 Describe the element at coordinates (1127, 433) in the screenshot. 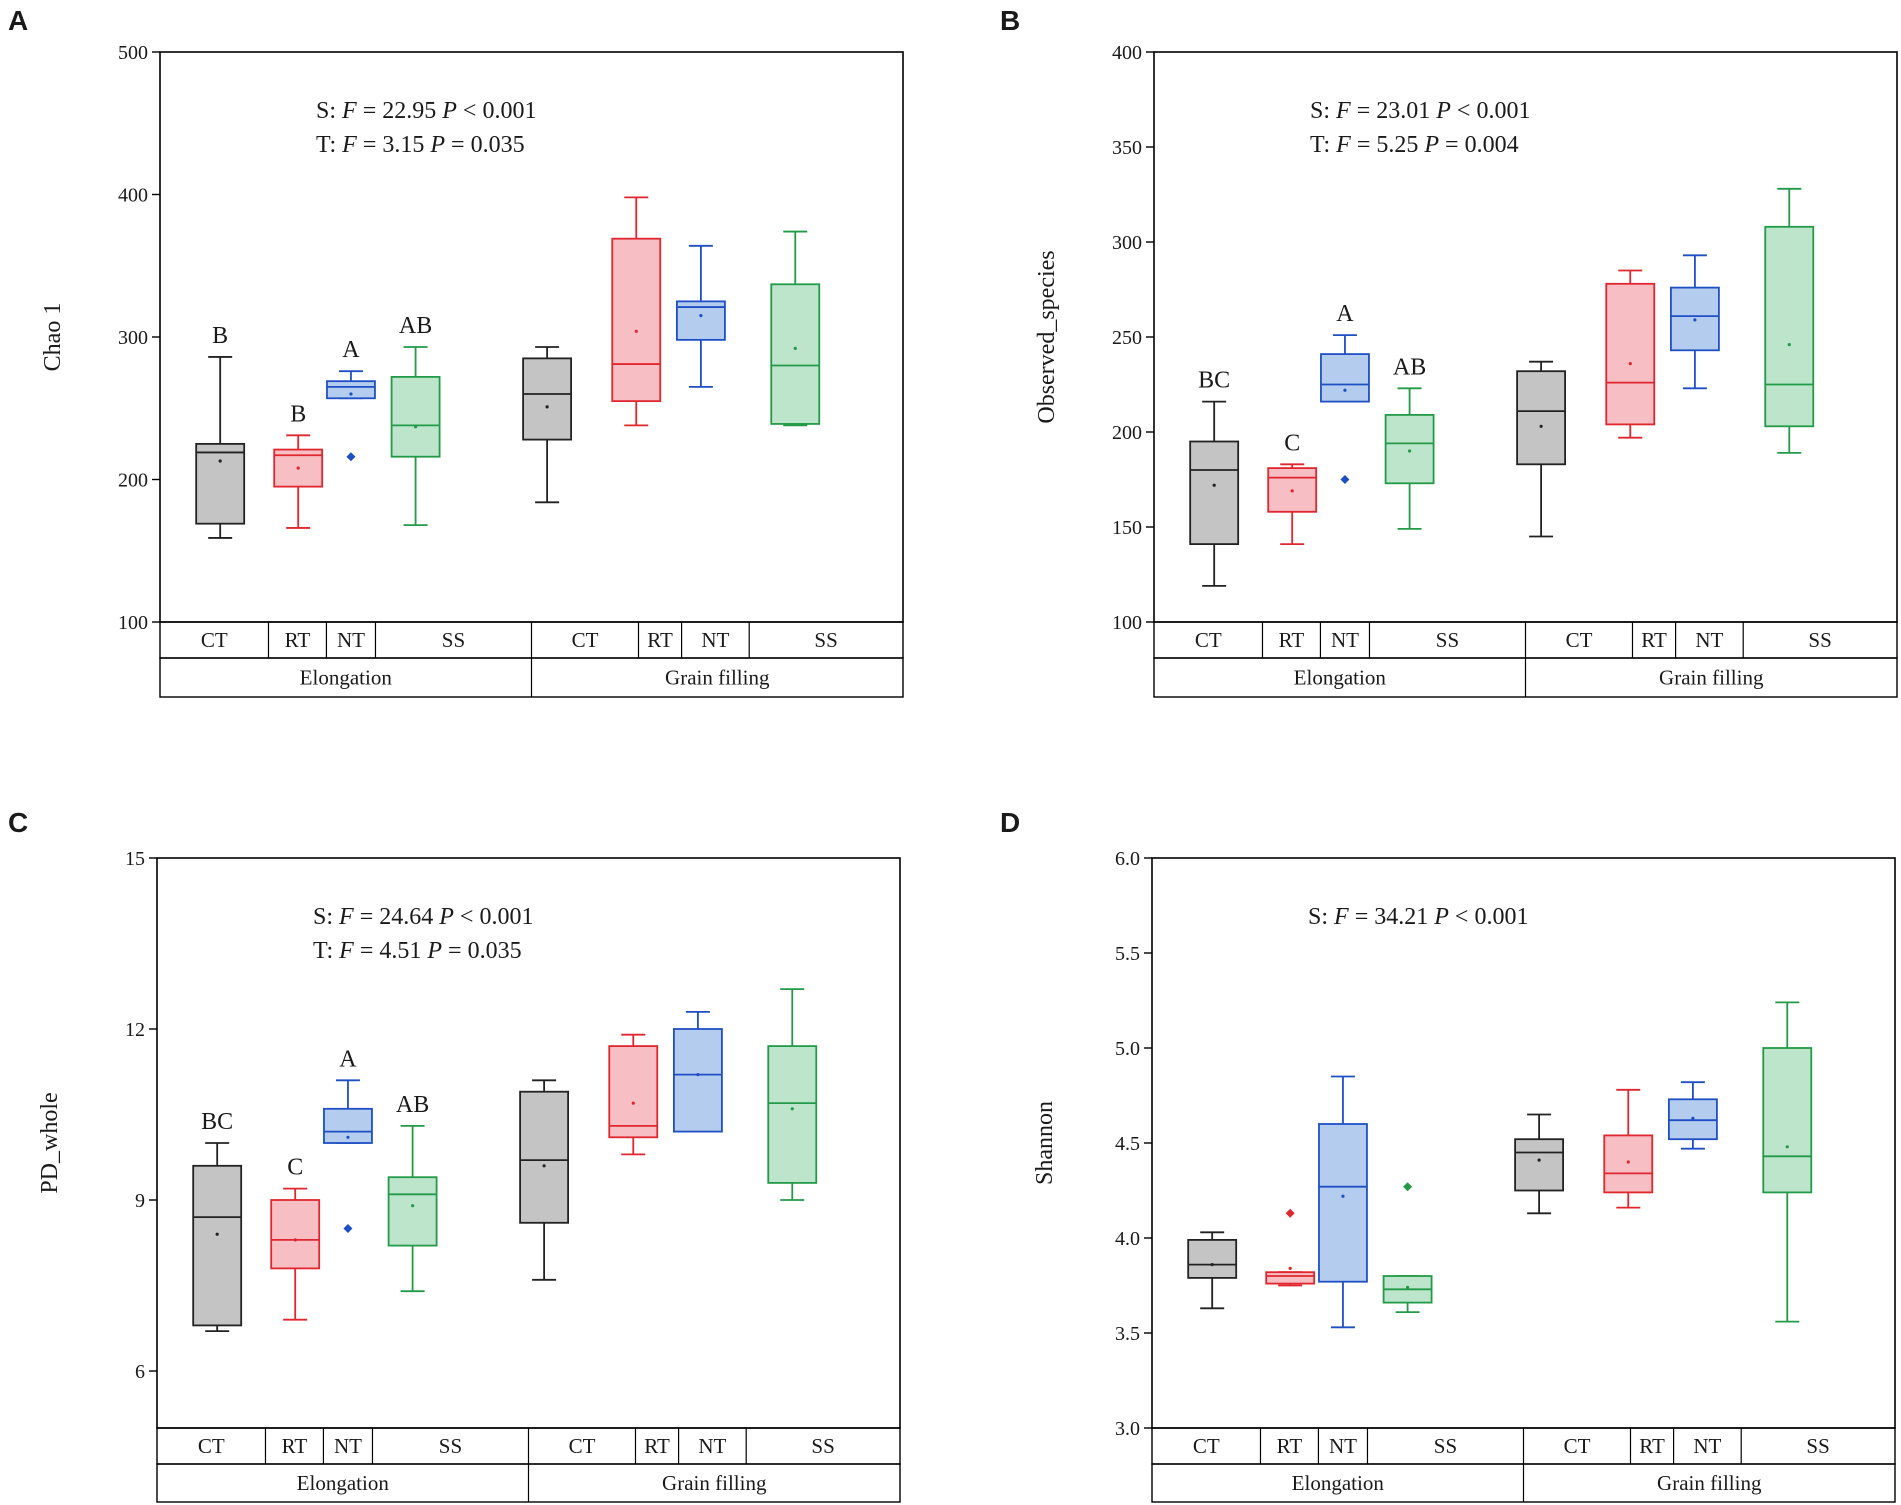

I see `y-tick-label: 200` at that location.